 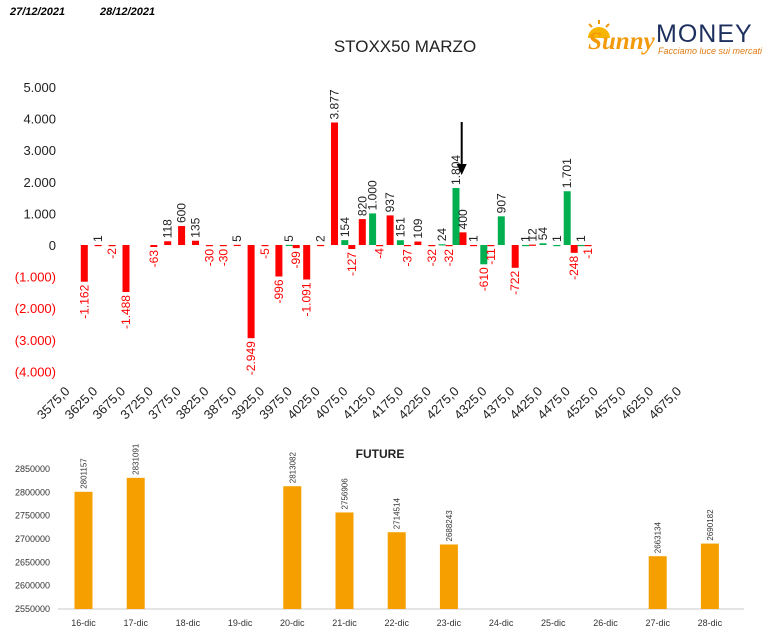 I want to click on bar-value-label: 907, so click(x=501, y=203).